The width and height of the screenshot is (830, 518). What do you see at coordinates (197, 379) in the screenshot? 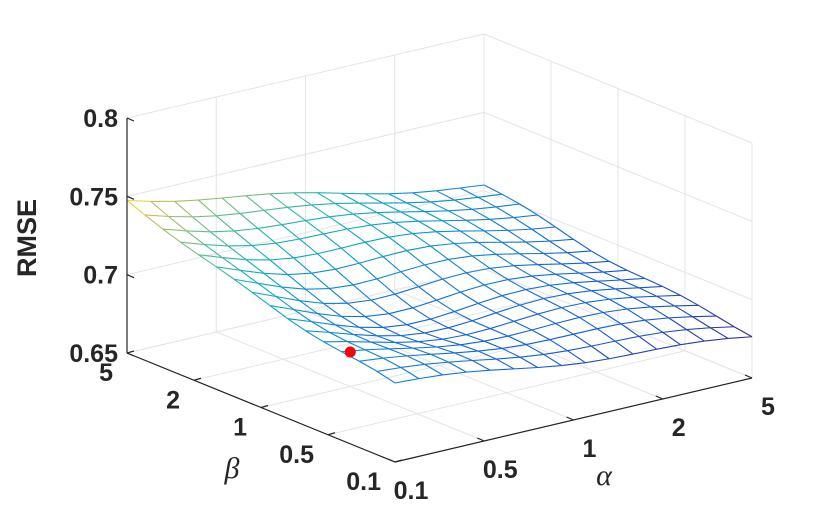
I see `beta-tick` at bounding box center [197, 379].